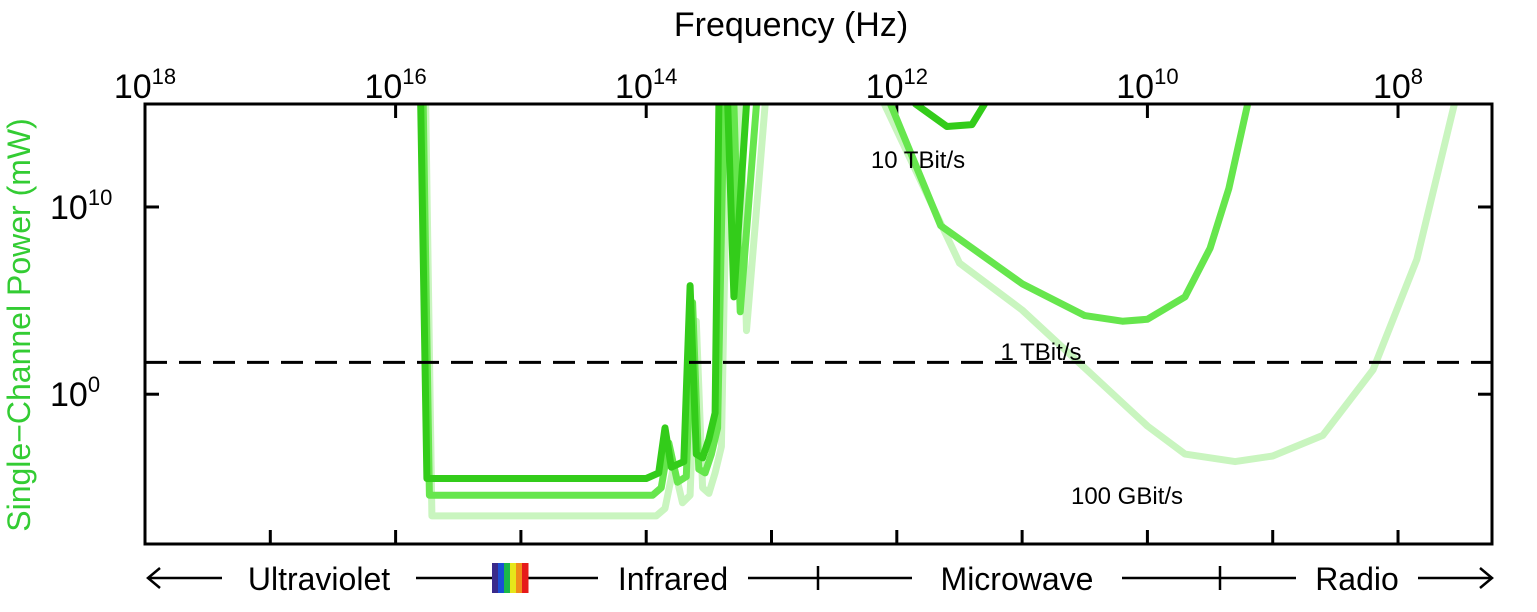  I want to click on x-tick-label-3: 1012, so click(897, 85).